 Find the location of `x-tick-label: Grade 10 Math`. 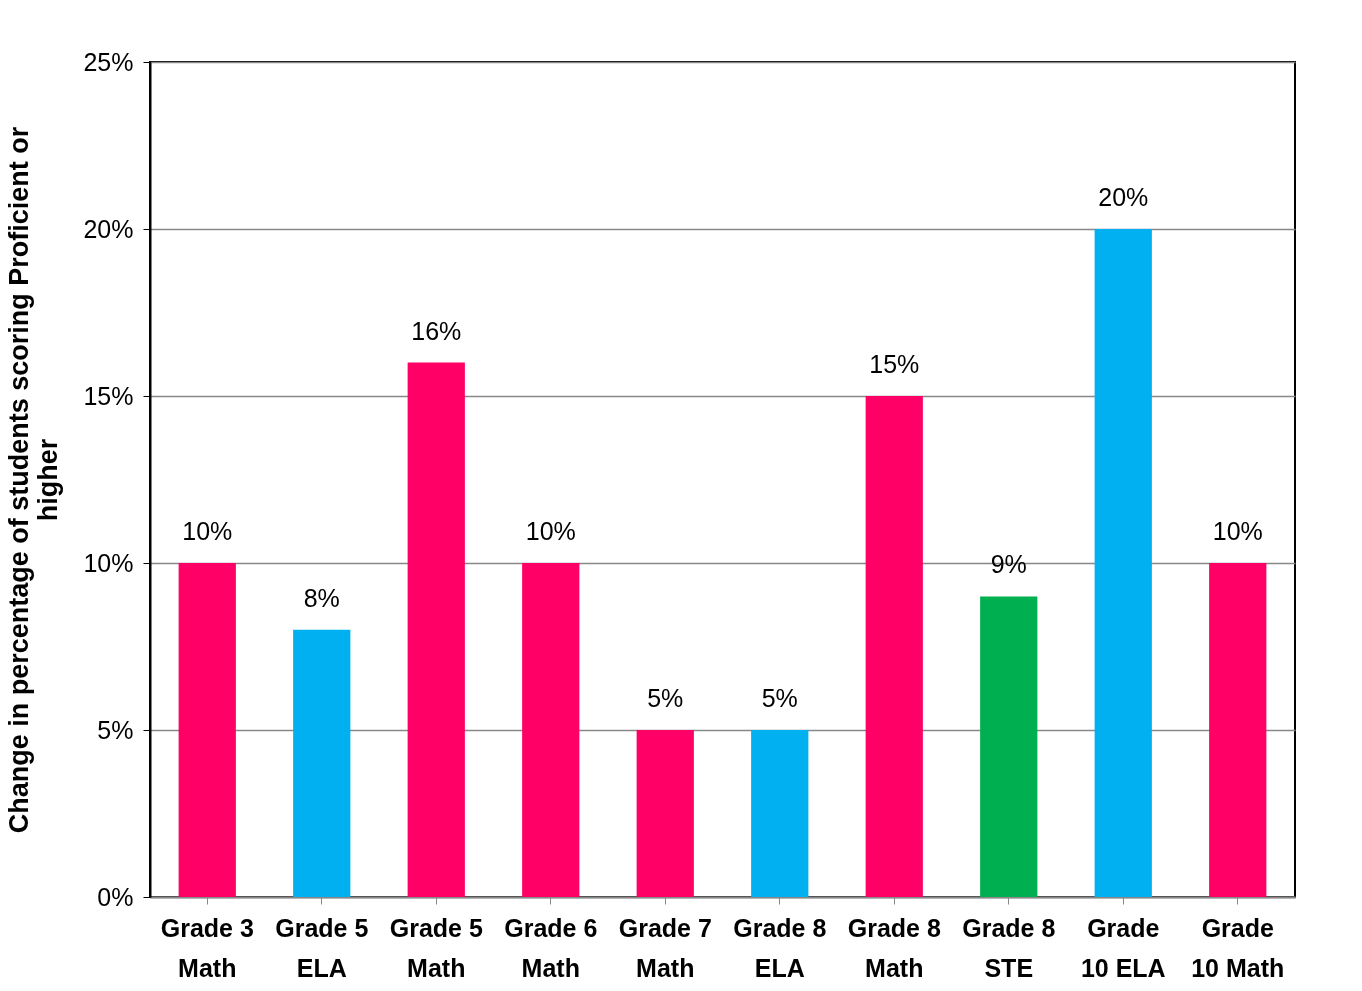

x-tick-label: Grade 10 Math is located at coordinates (1238, 947).